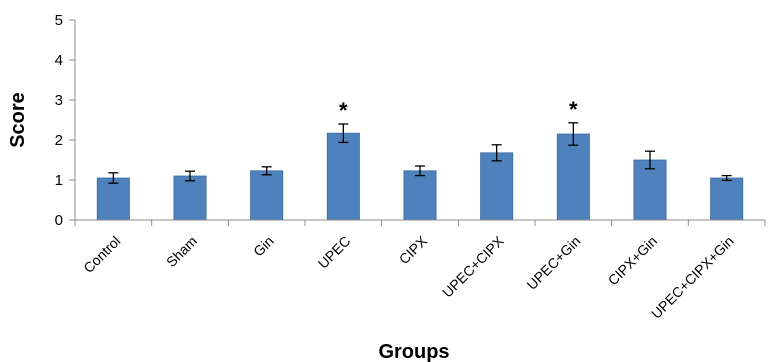 The height and width of the screenshot is (362, 775). What do you see at coordinates (553, 263) in the screenshot?
I see `x-tick-label: UPEC+Gin` at bounding box center [553, 263].